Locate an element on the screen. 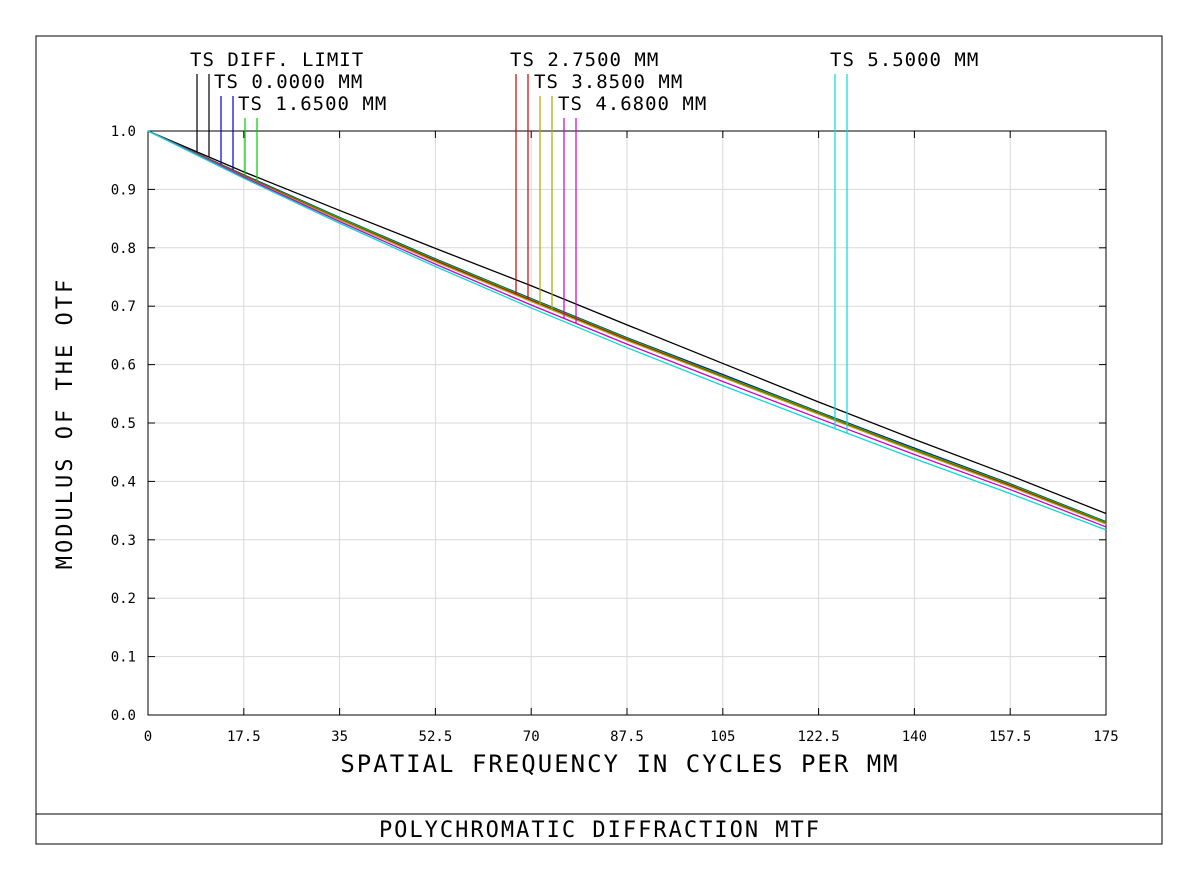  y-tick-label: 0.3 is located at coordinates (123, 541).